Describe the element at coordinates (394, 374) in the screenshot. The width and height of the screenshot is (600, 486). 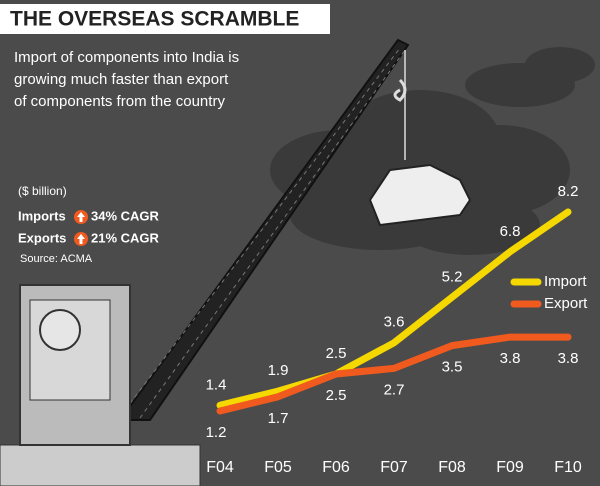
I see `series-line` at that location.